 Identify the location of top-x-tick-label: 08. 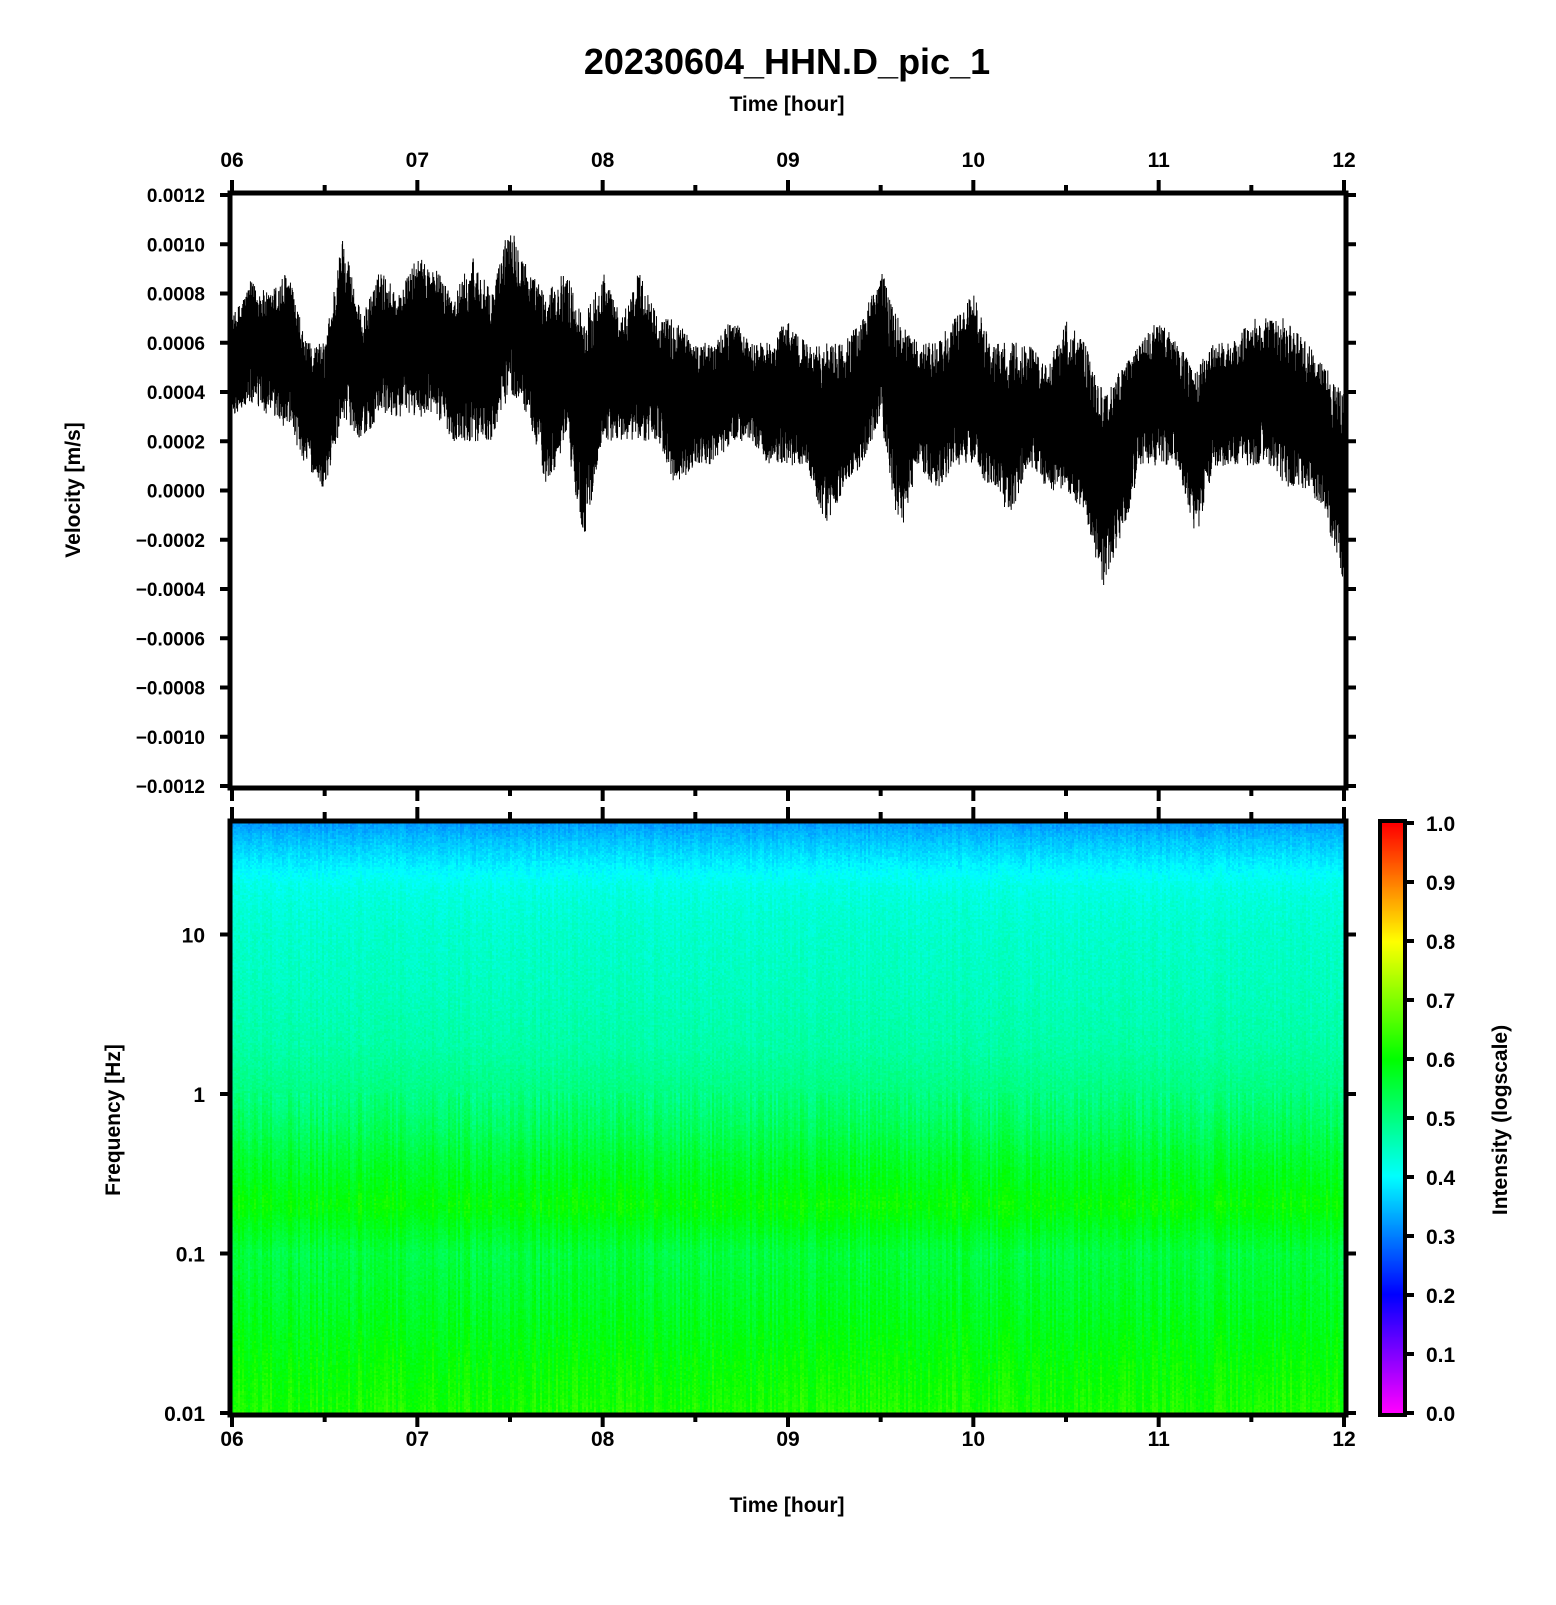
(603, 160).